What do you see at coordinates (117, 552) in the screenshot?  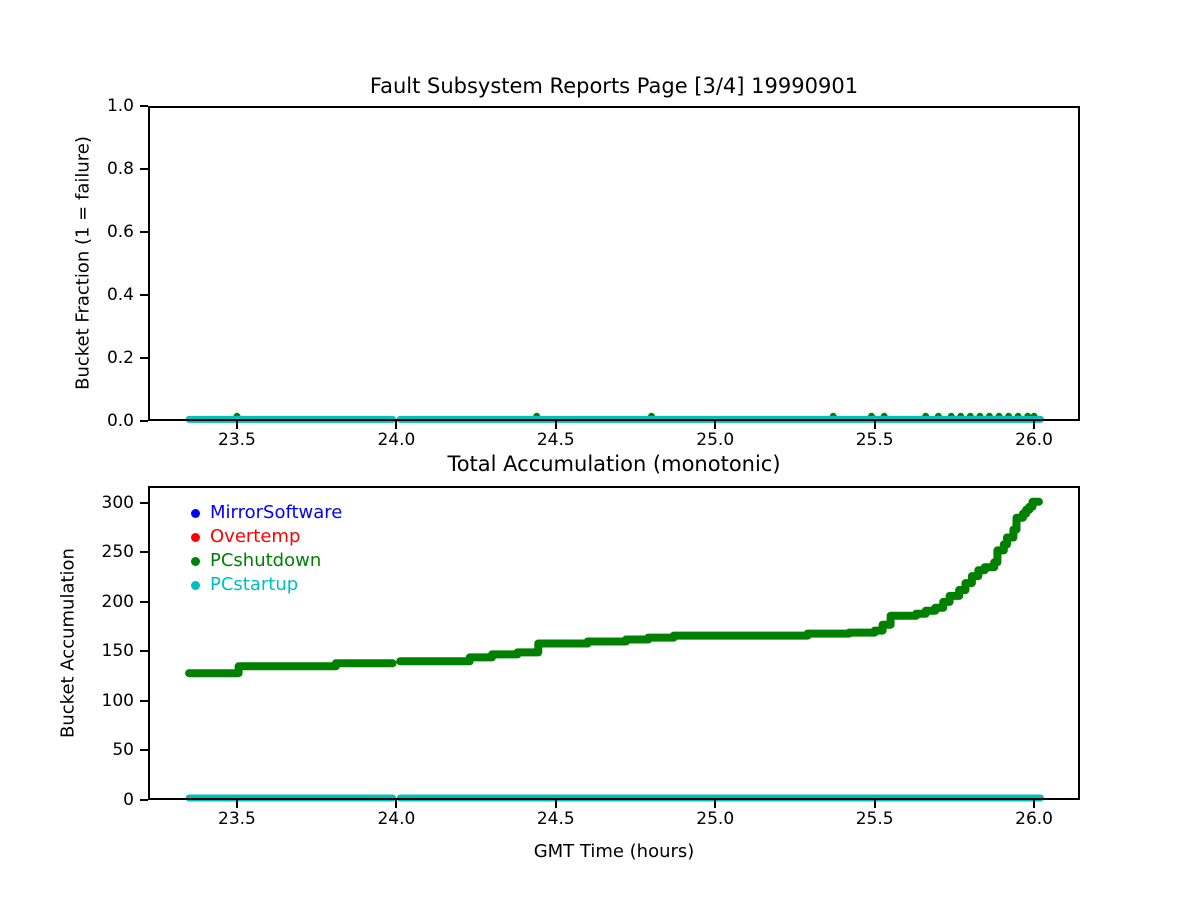 I see `y-tick-label: 250` at bounding box center [117, 552].